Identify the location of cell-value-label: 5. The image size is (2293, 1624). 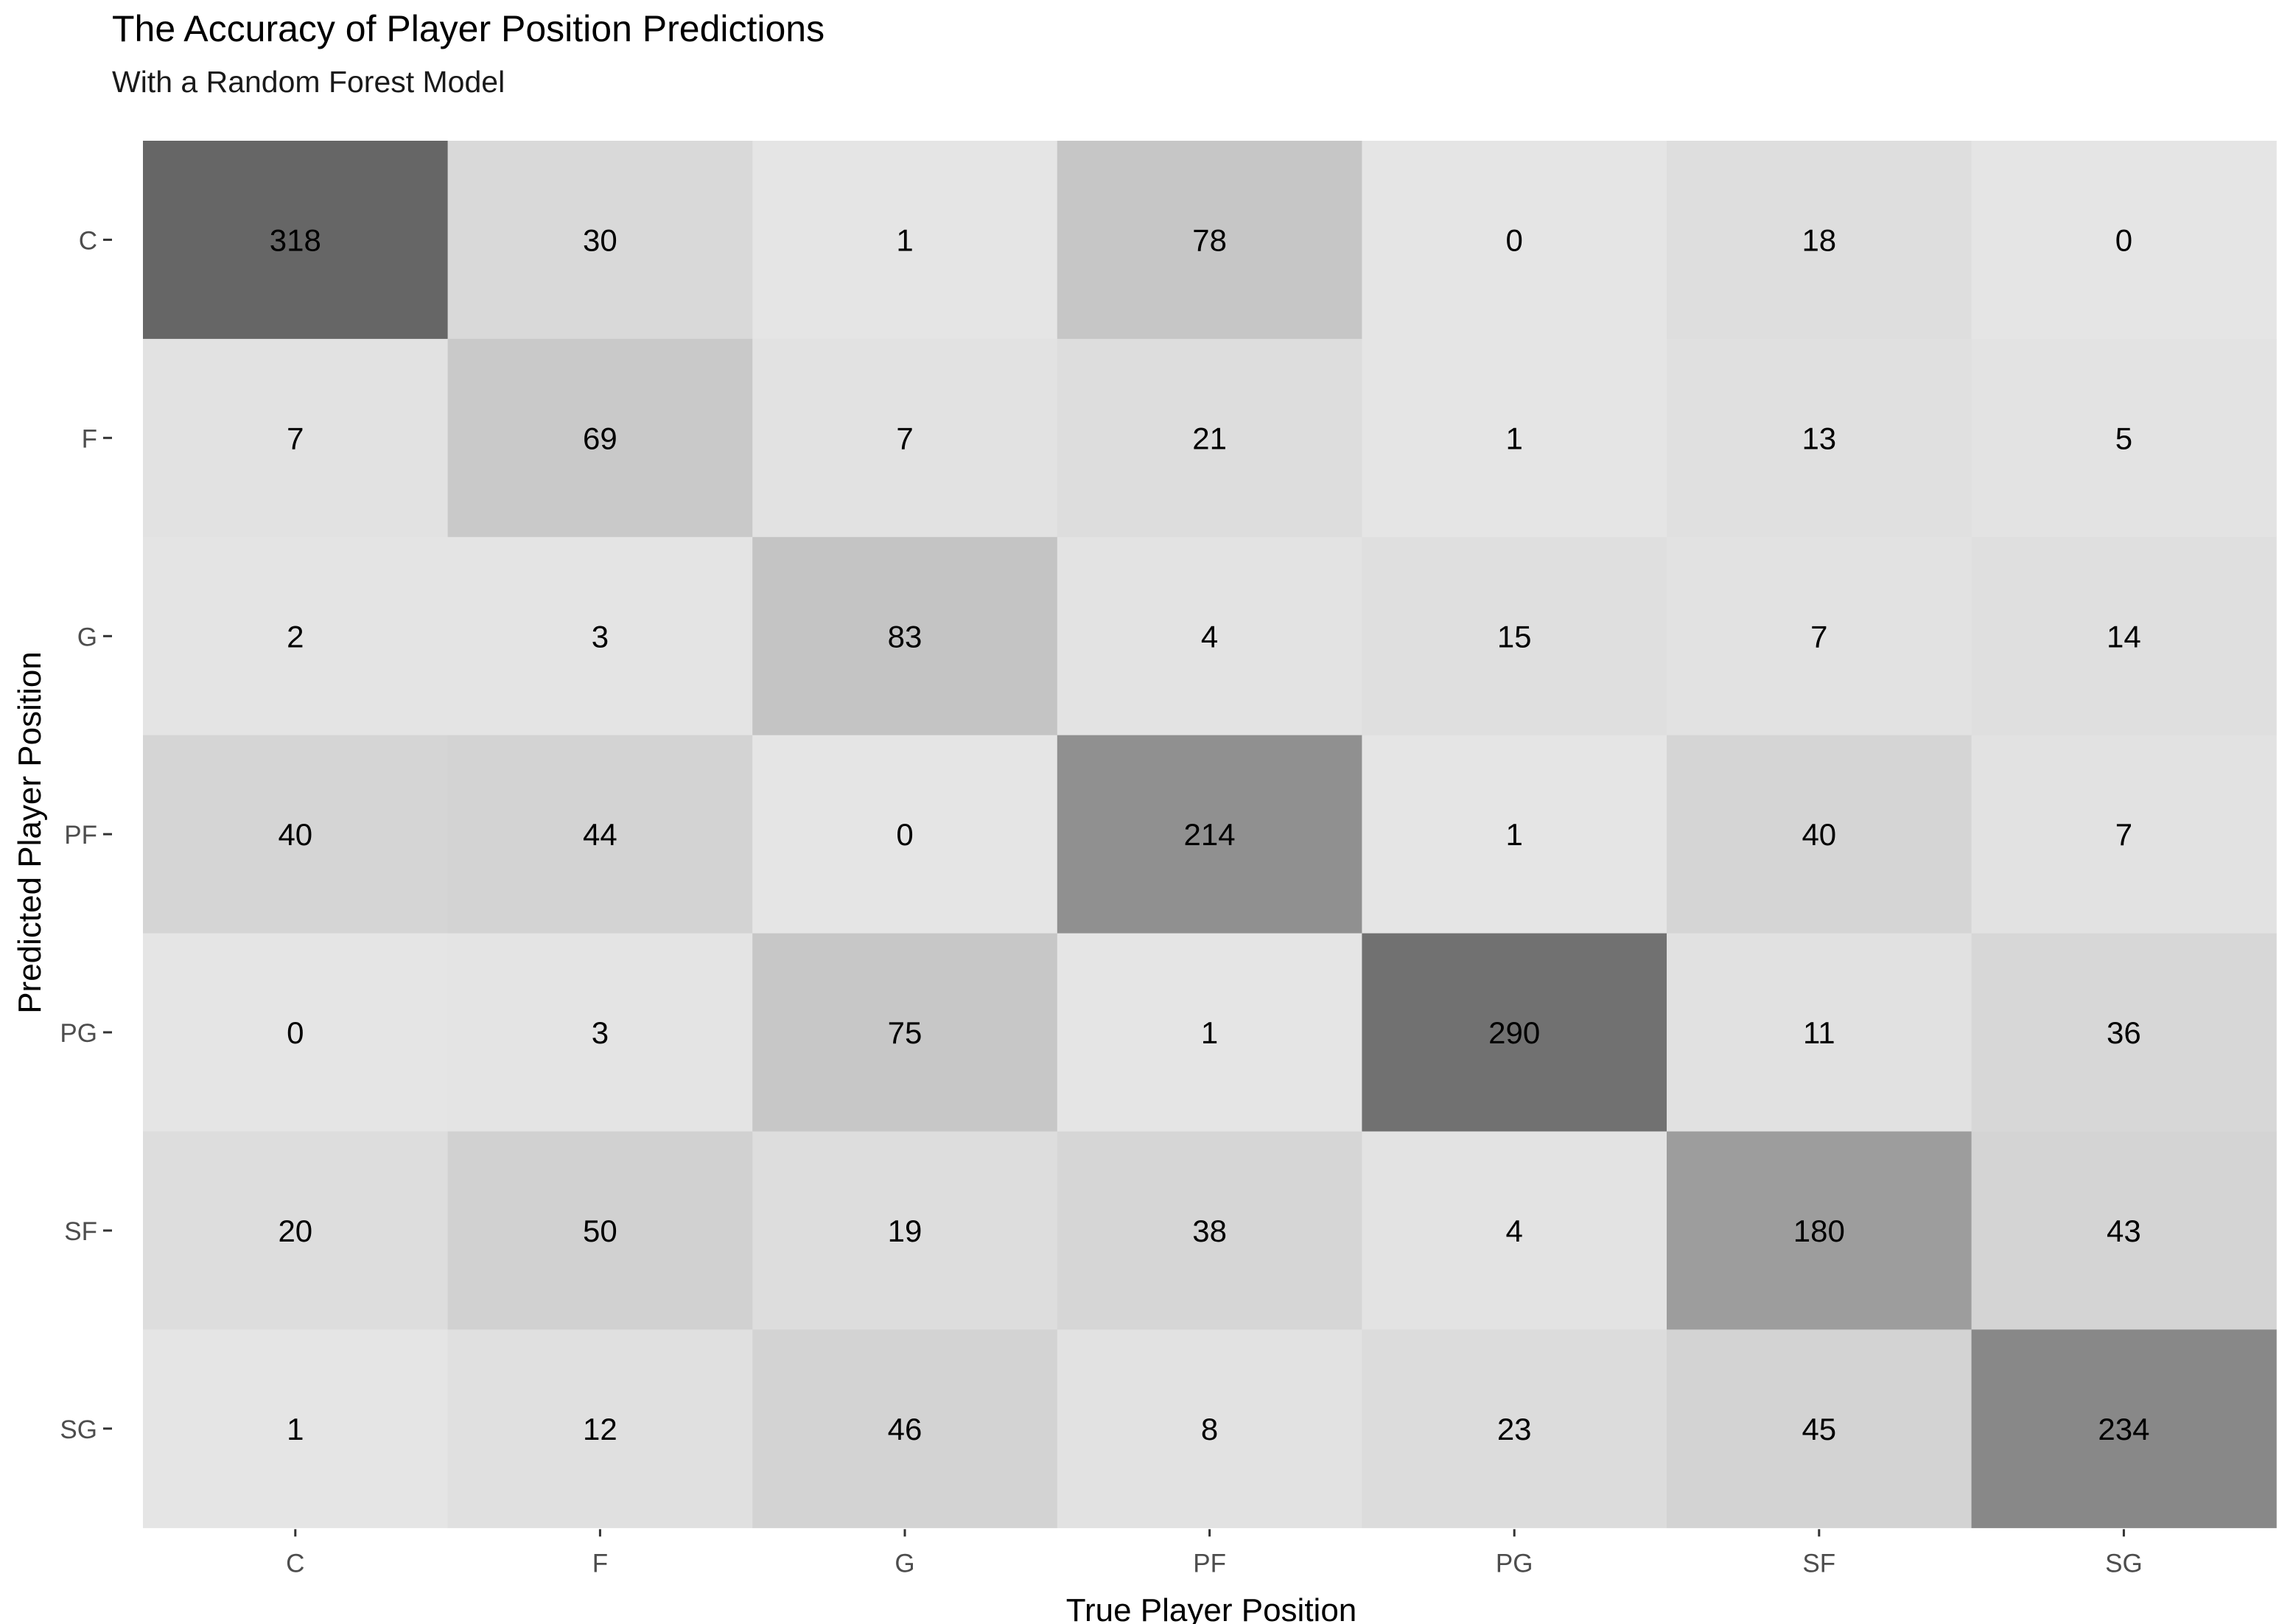
(2123, 438).